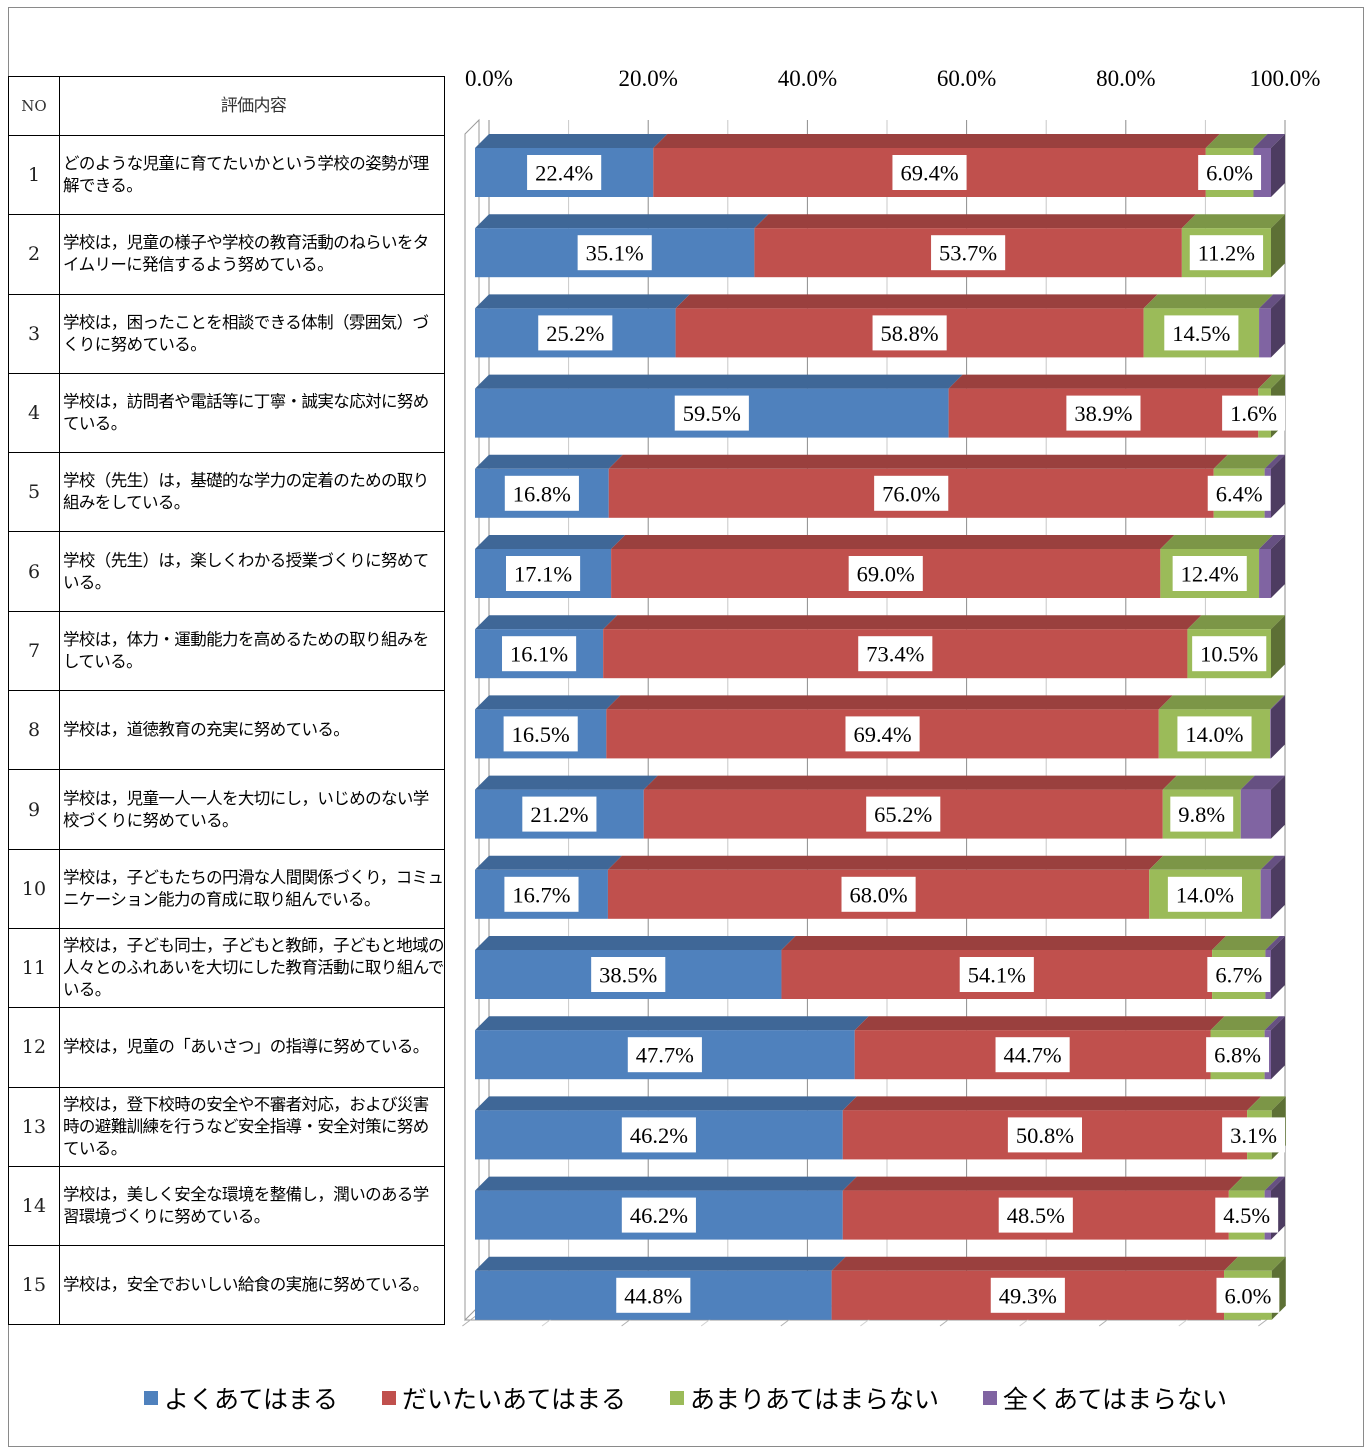 This screenshot has height=1447, width=1371. Describe the element at coordinates (34, 413) in the screenshot. I see `row-number: 4` at that location.